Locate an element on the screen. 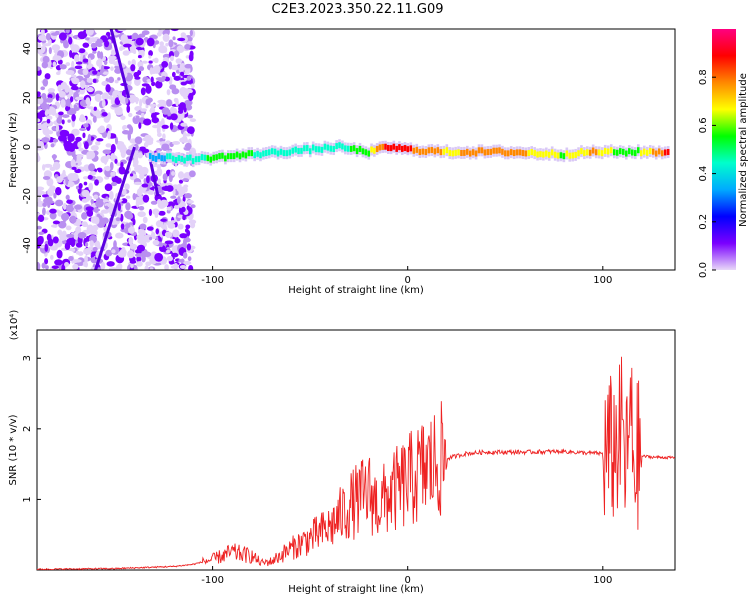 The height and width of the screenshot is (600, 750). colorbar-tick-label: 0.6 is located at coordinates (703, 125).